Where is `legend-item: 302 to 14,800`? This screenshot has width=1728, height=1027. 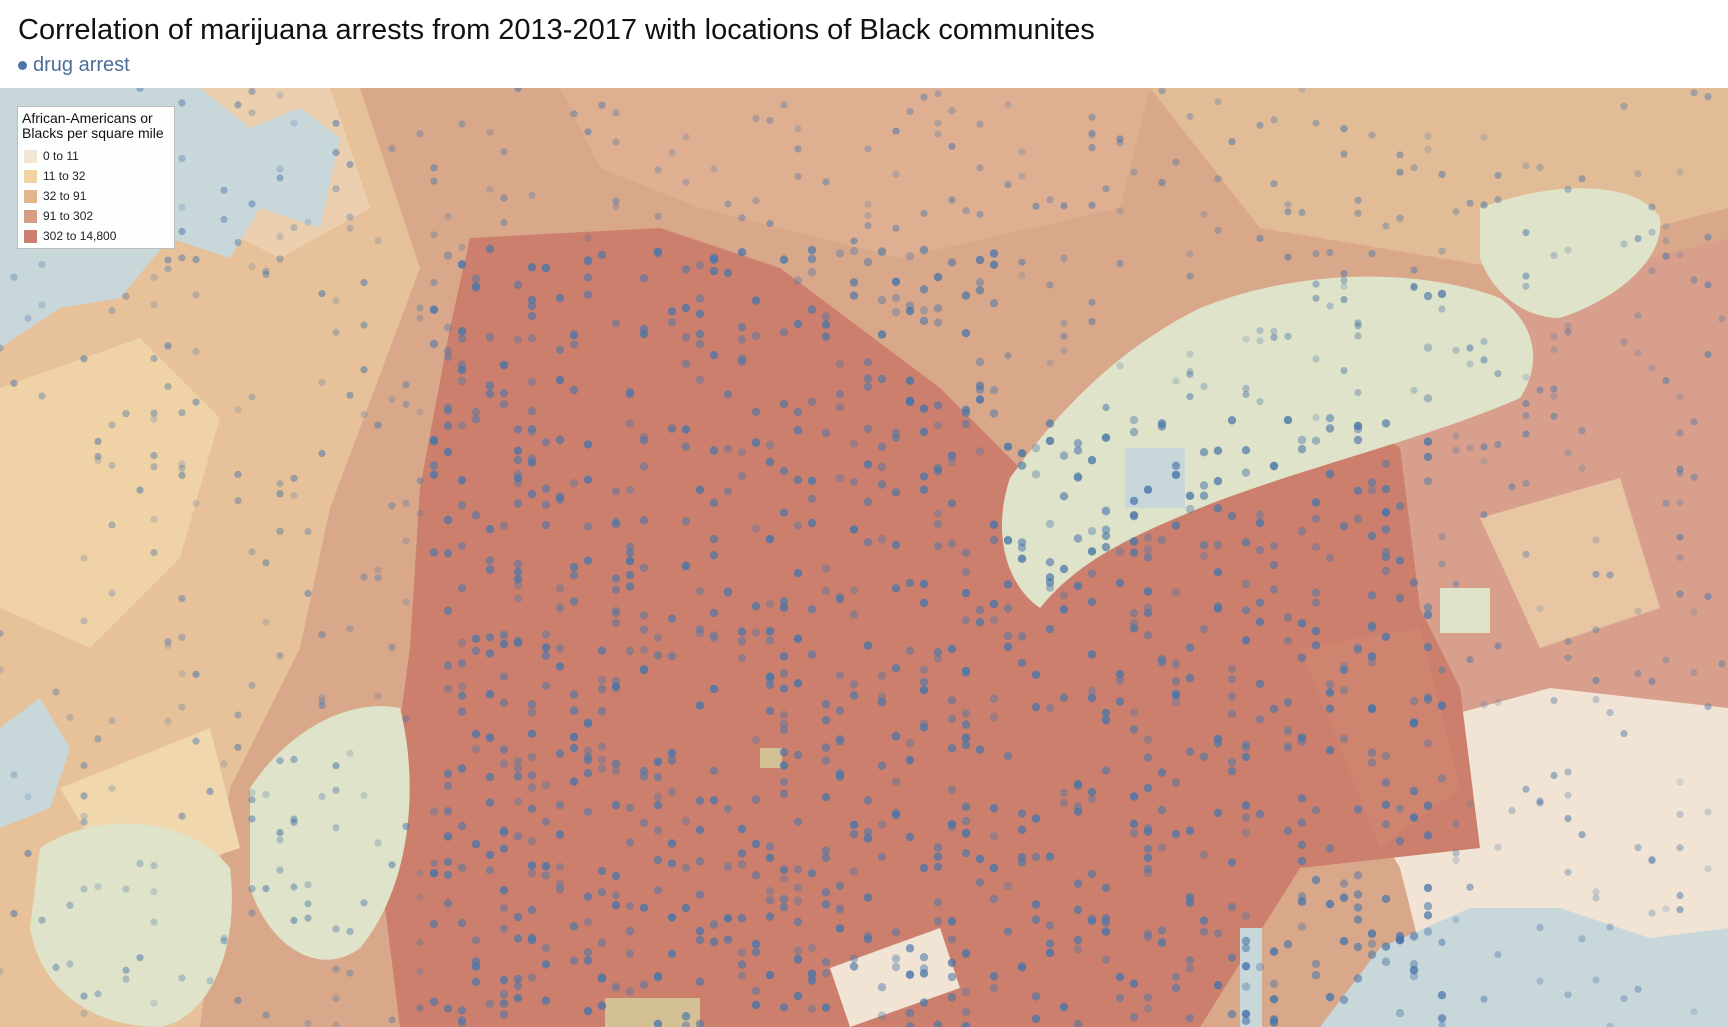 legend-item: 302 to 14,800 is located at coordinates (96, 236).